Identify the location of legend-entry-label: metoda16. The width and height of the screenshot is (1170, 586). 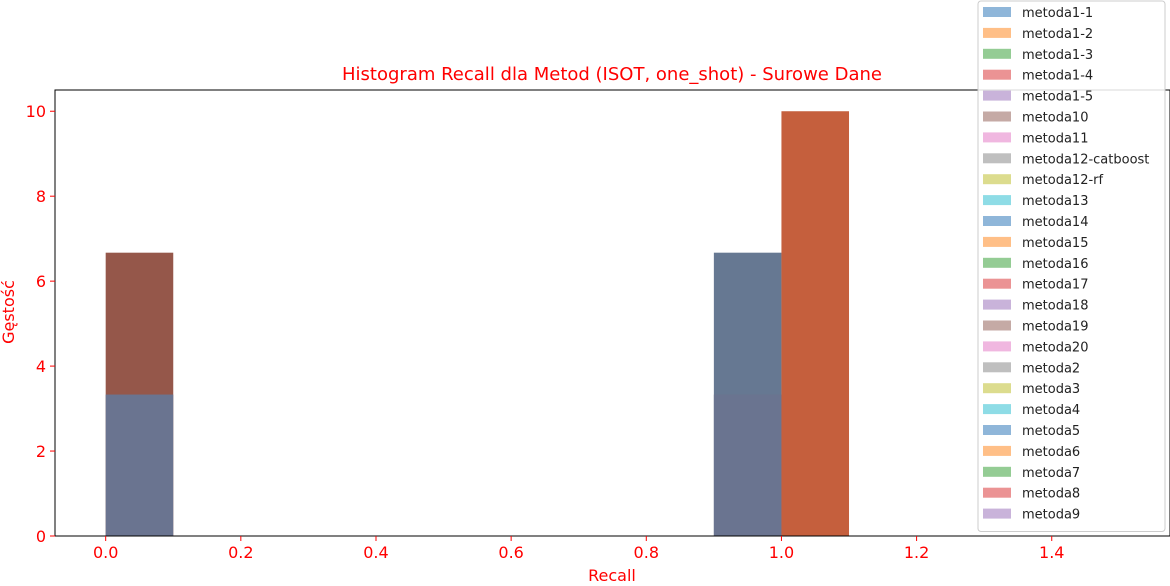
(1055, 264).